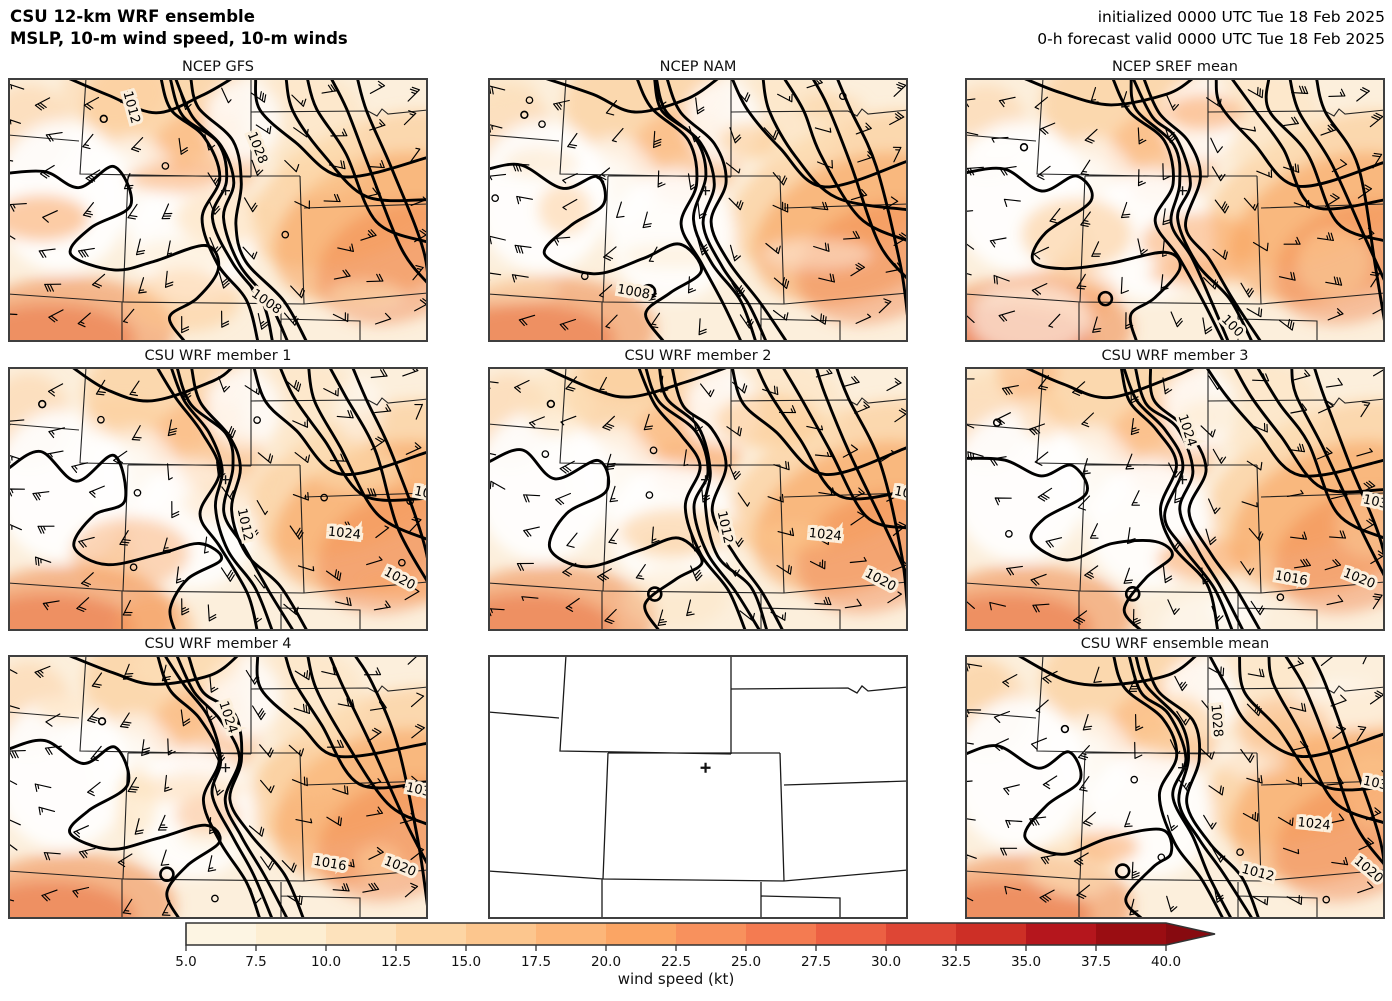  I want to click on svg-text: 10.0, so click(326, 962).